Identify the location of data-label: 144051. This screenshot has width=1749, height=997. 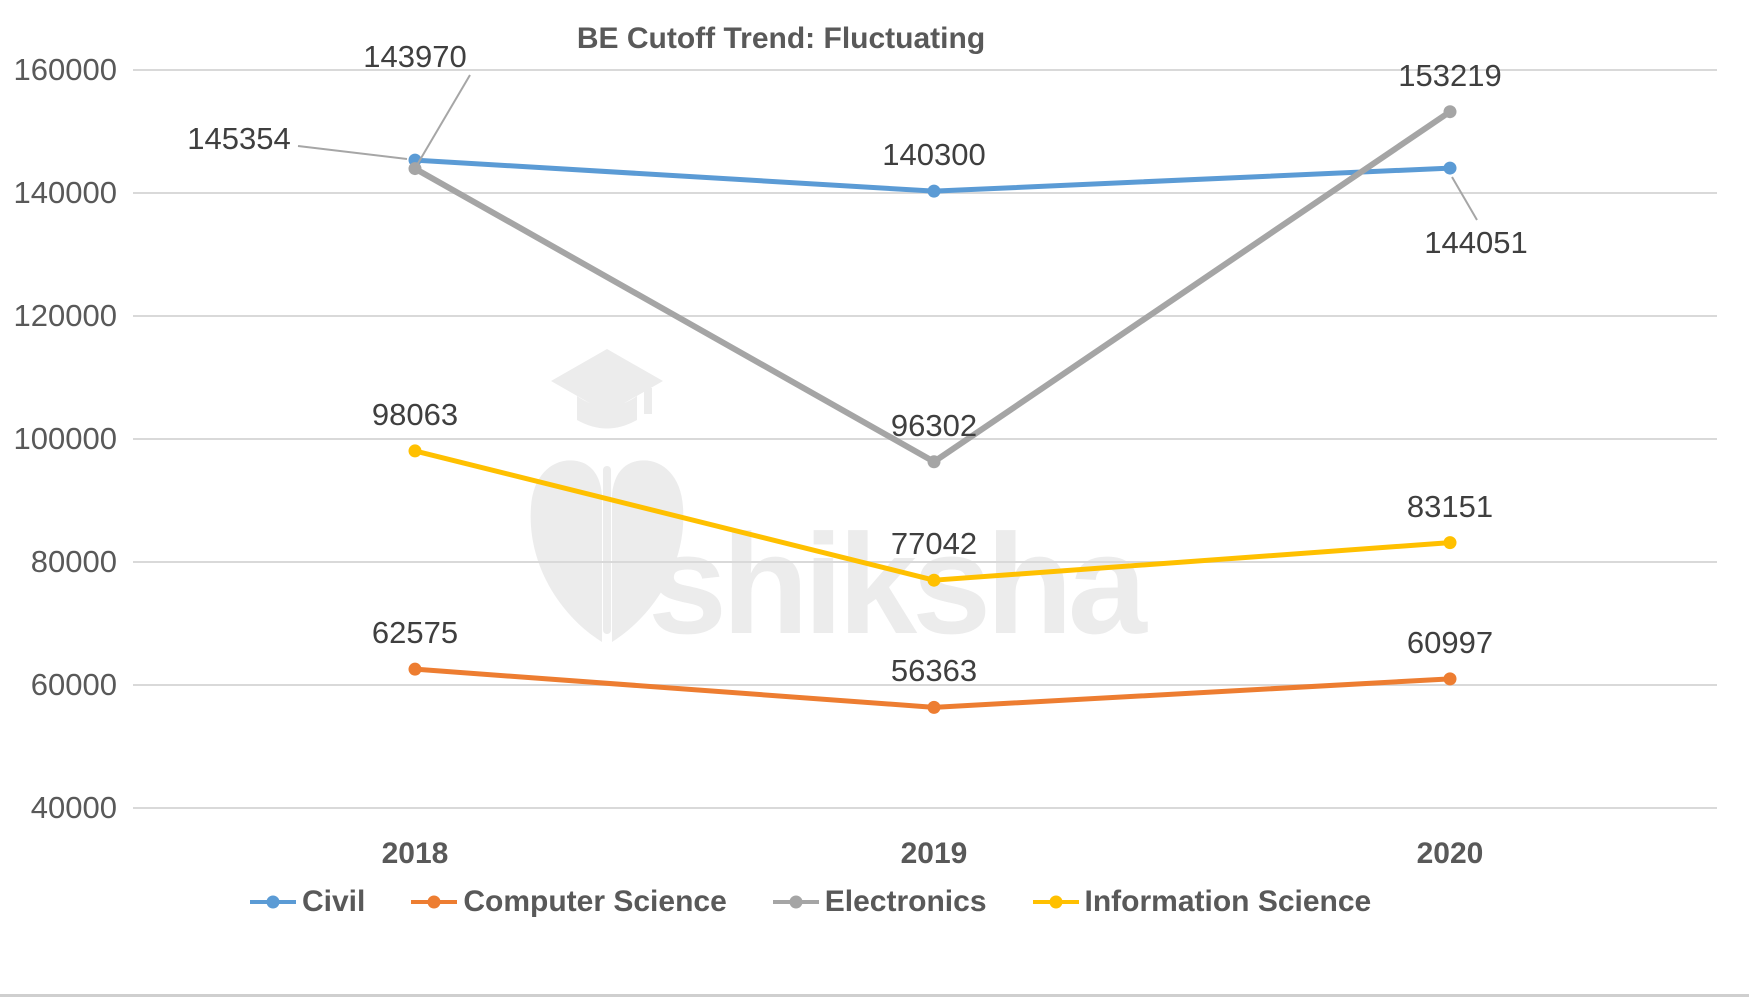
(1476, 242).